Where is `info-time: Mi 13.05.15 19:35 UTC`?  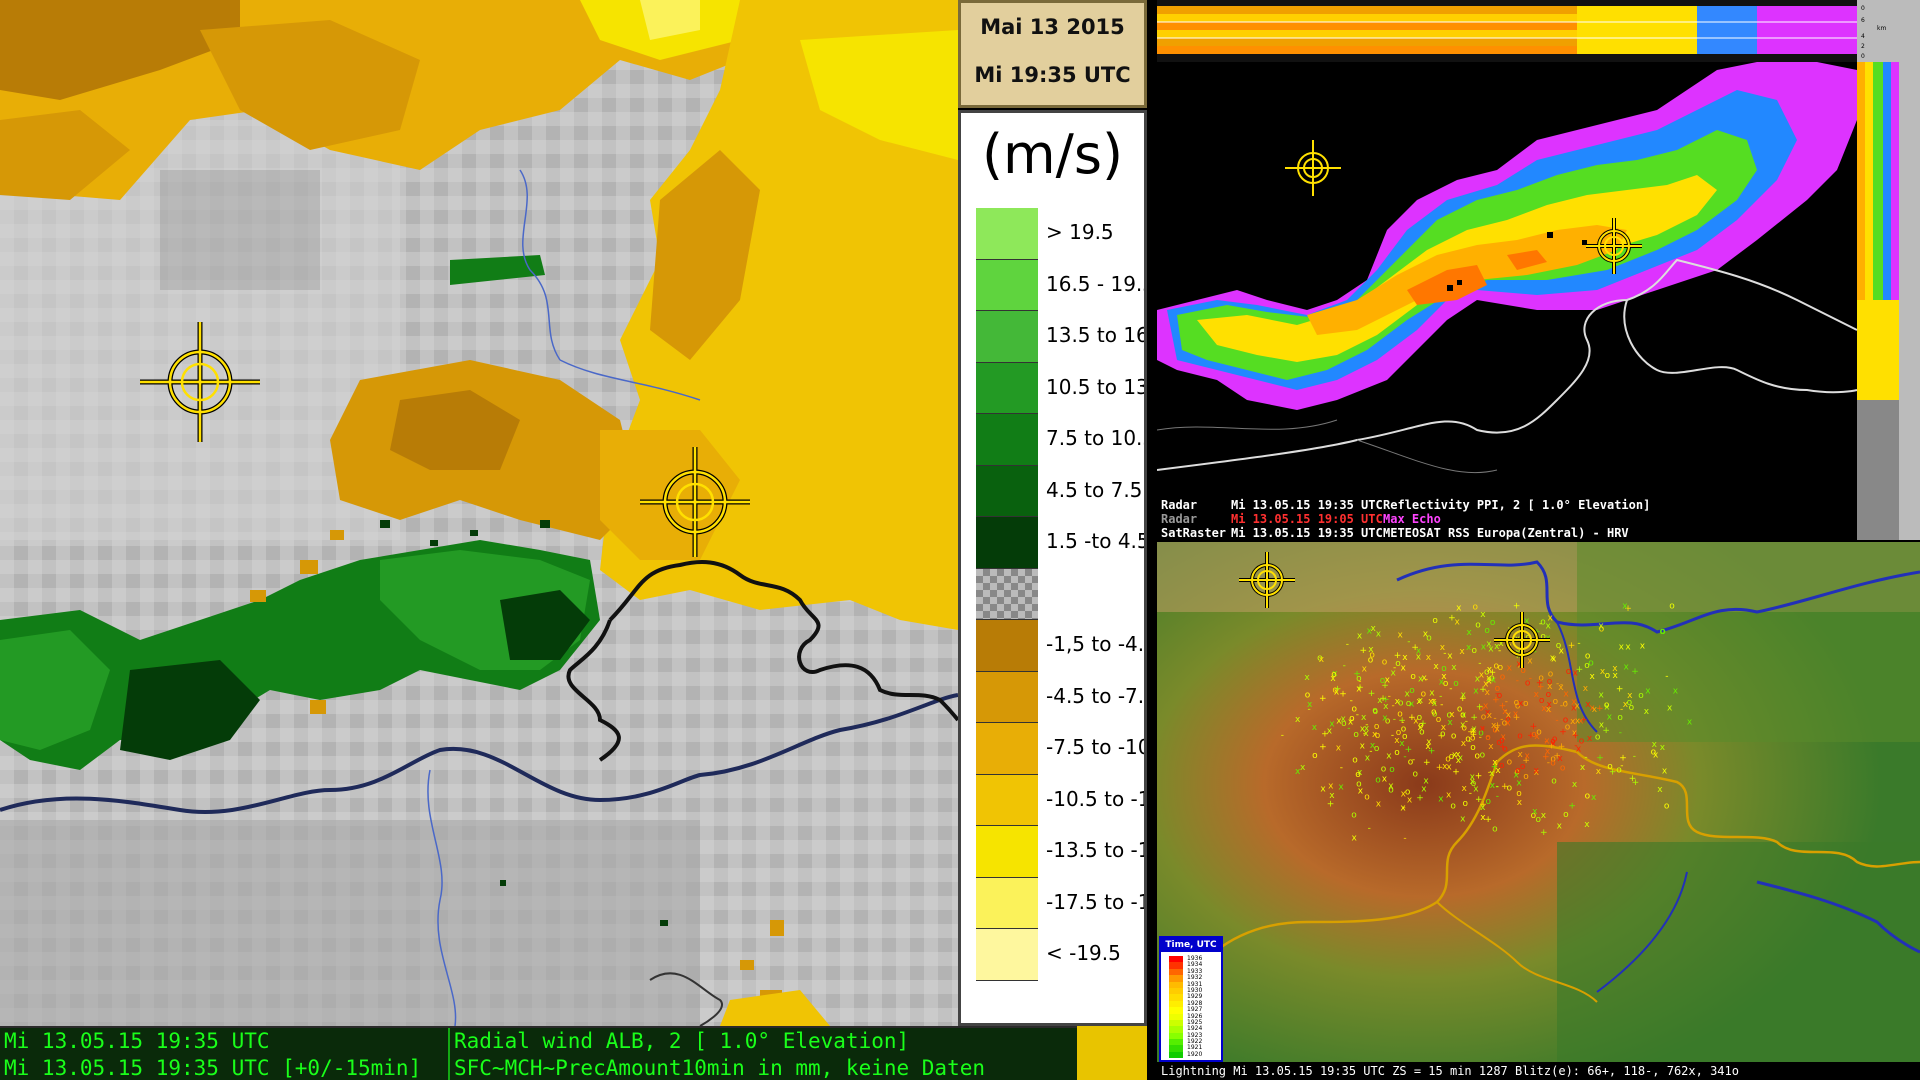
info-time: Mi 13.05.15 19:35 UTC is located at coordinates (1307, 505).